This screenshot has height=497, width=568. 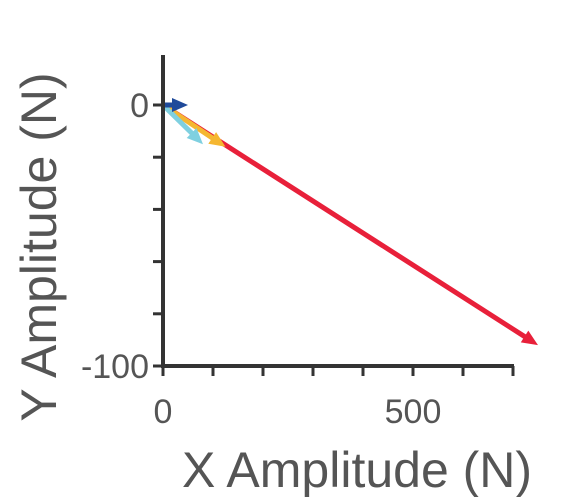 I want to click on x-axis-tick-labels: 0 500, so click(x=298, y=412).